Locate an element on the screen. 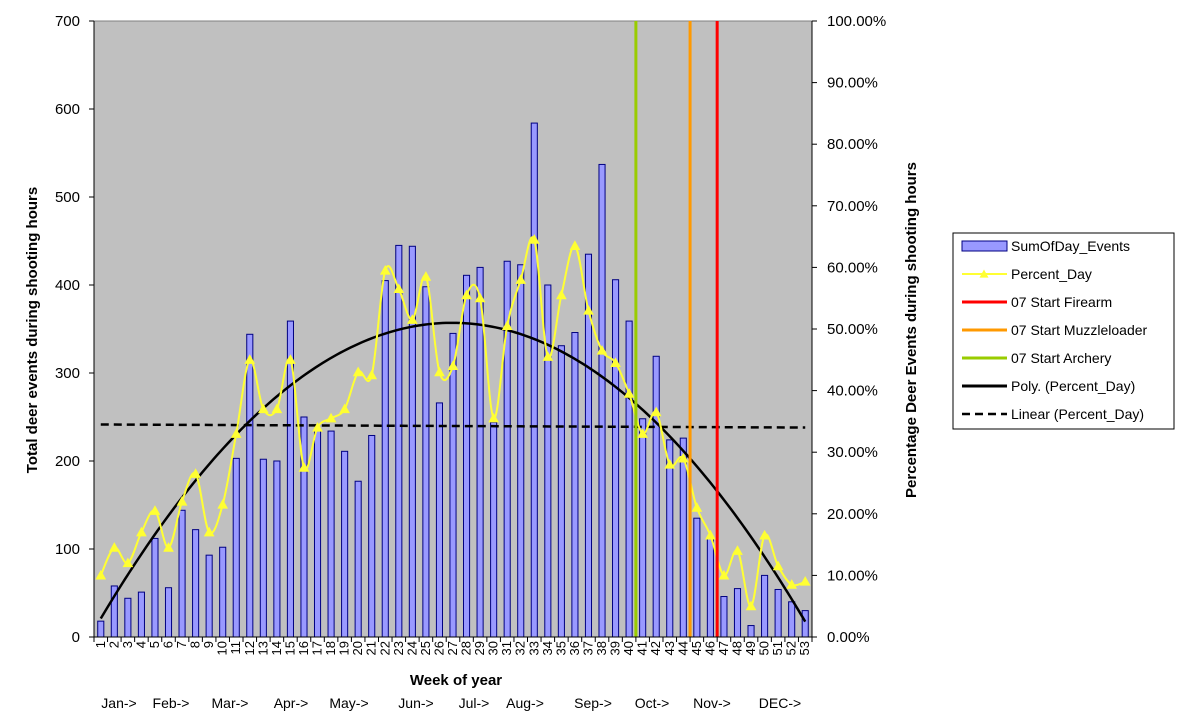  month-label: Mar-> is located at coordinates (230, 703).